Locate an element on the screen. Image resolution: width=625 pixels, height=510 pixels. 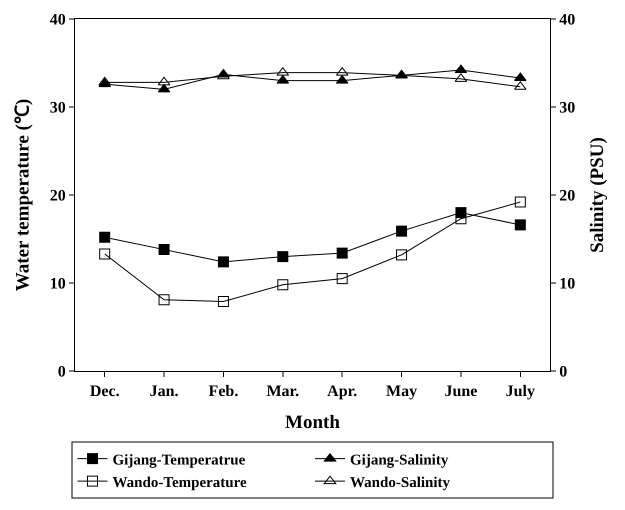
y2-axis-title: Salinity (PSU) is located at coordinates (597, 195).